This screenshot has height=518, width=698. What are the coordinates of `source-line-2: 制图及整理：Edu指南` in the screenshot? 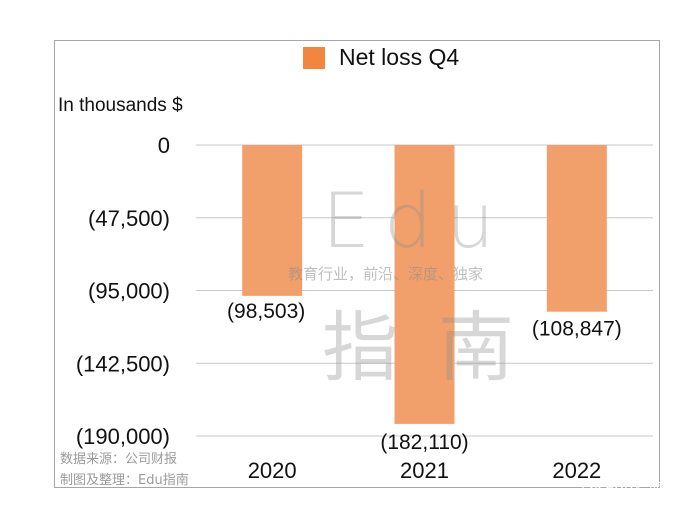 It's located at (124, 480).